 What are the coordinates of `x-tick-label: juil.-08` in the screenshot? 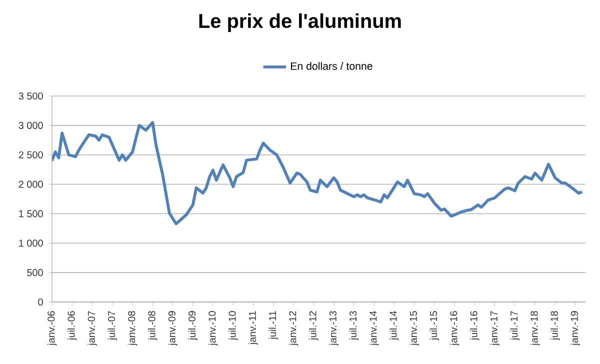 It's located at (153, 325).